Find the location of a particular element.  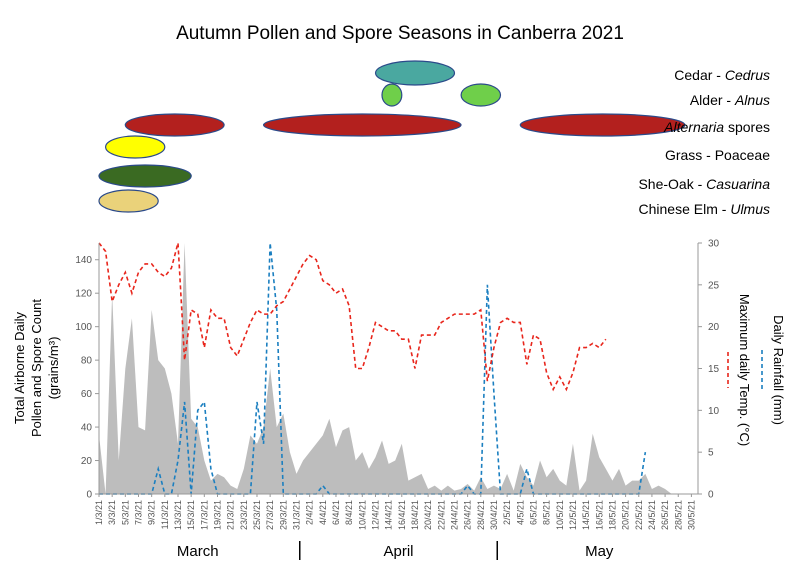

legend-label: Grass - Poaceae is located at coordinates (717, 155).